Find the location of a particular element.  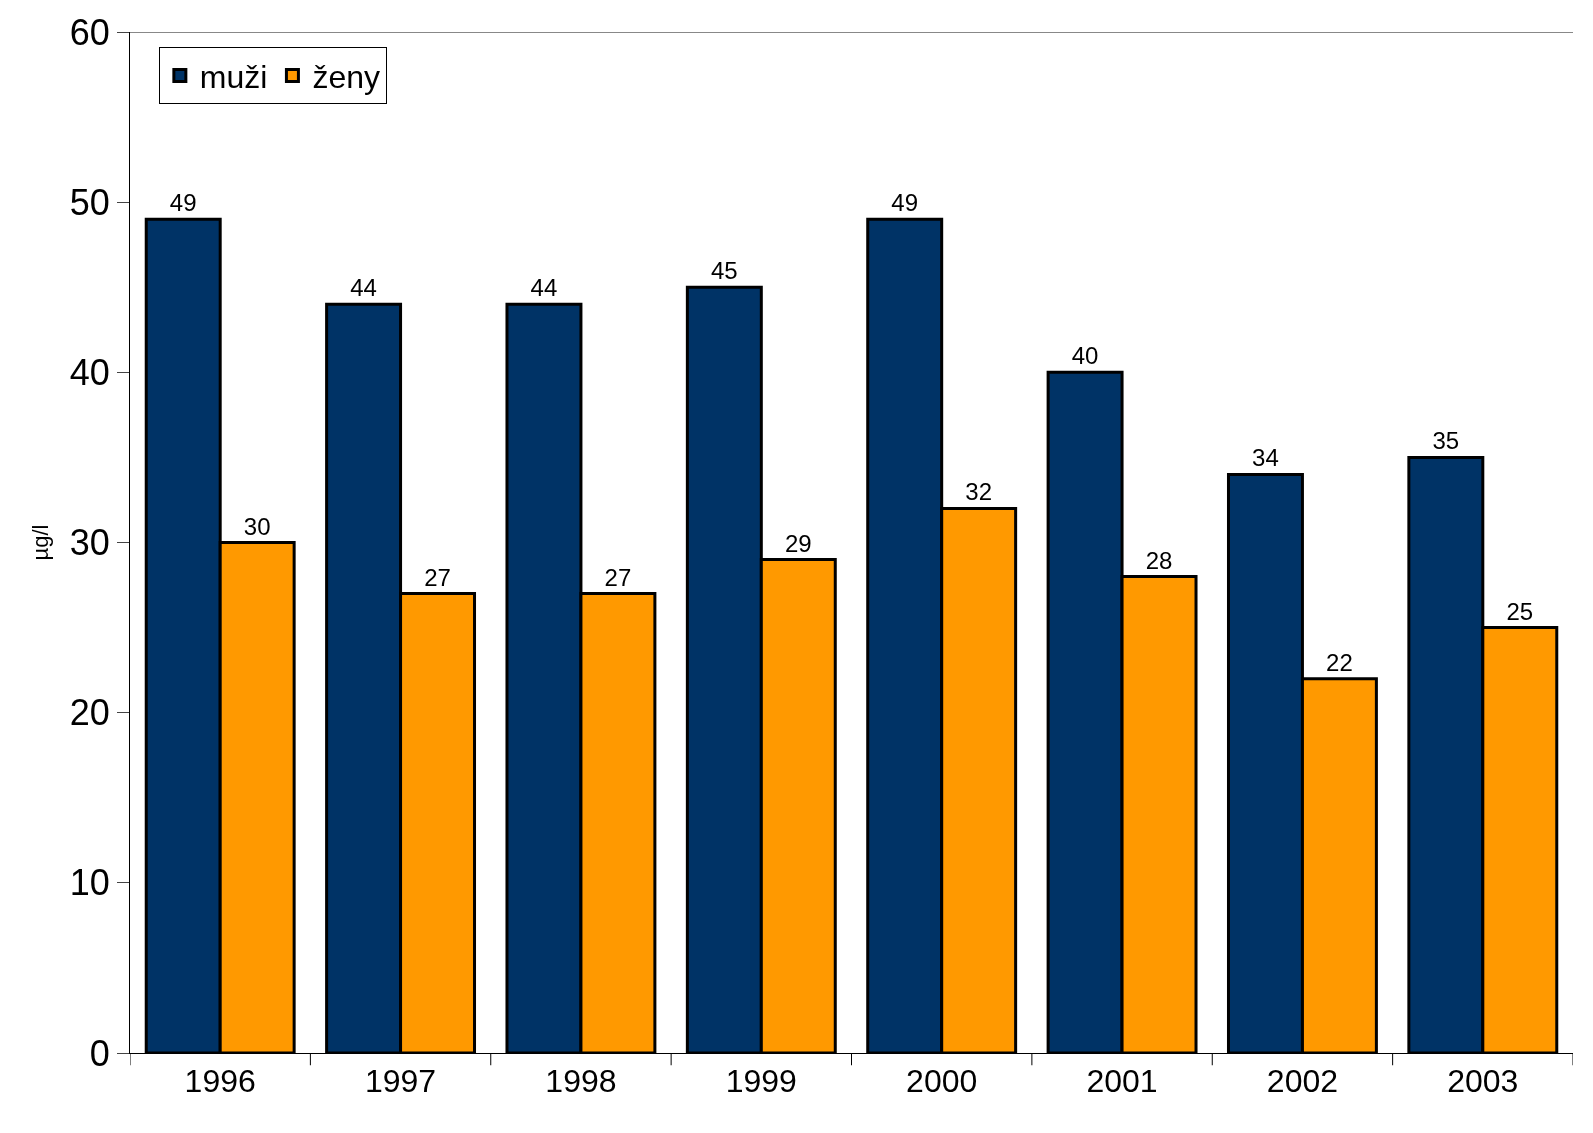

data-label: 32 is located at coordinates (979, 492).